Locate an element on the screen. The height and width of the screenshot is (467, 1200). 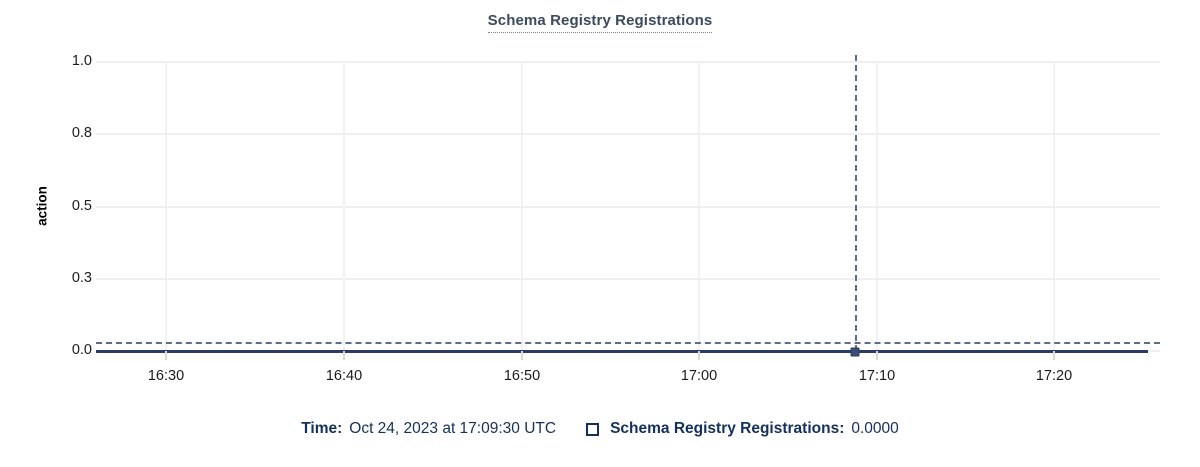
hover-guide-line is located at coordinates (628, 343).